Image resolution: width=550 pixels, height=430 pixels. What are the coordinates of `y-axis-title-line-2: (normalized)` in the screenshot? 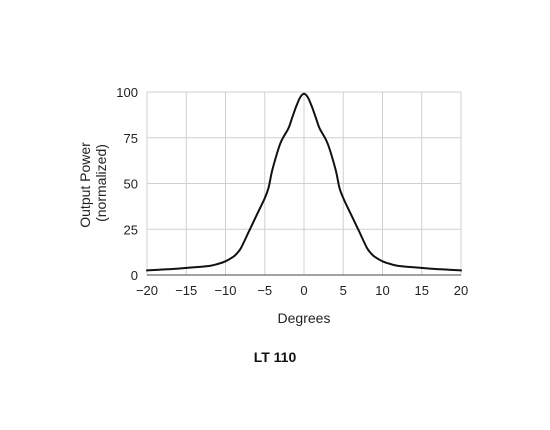 It's located at (101, 183).